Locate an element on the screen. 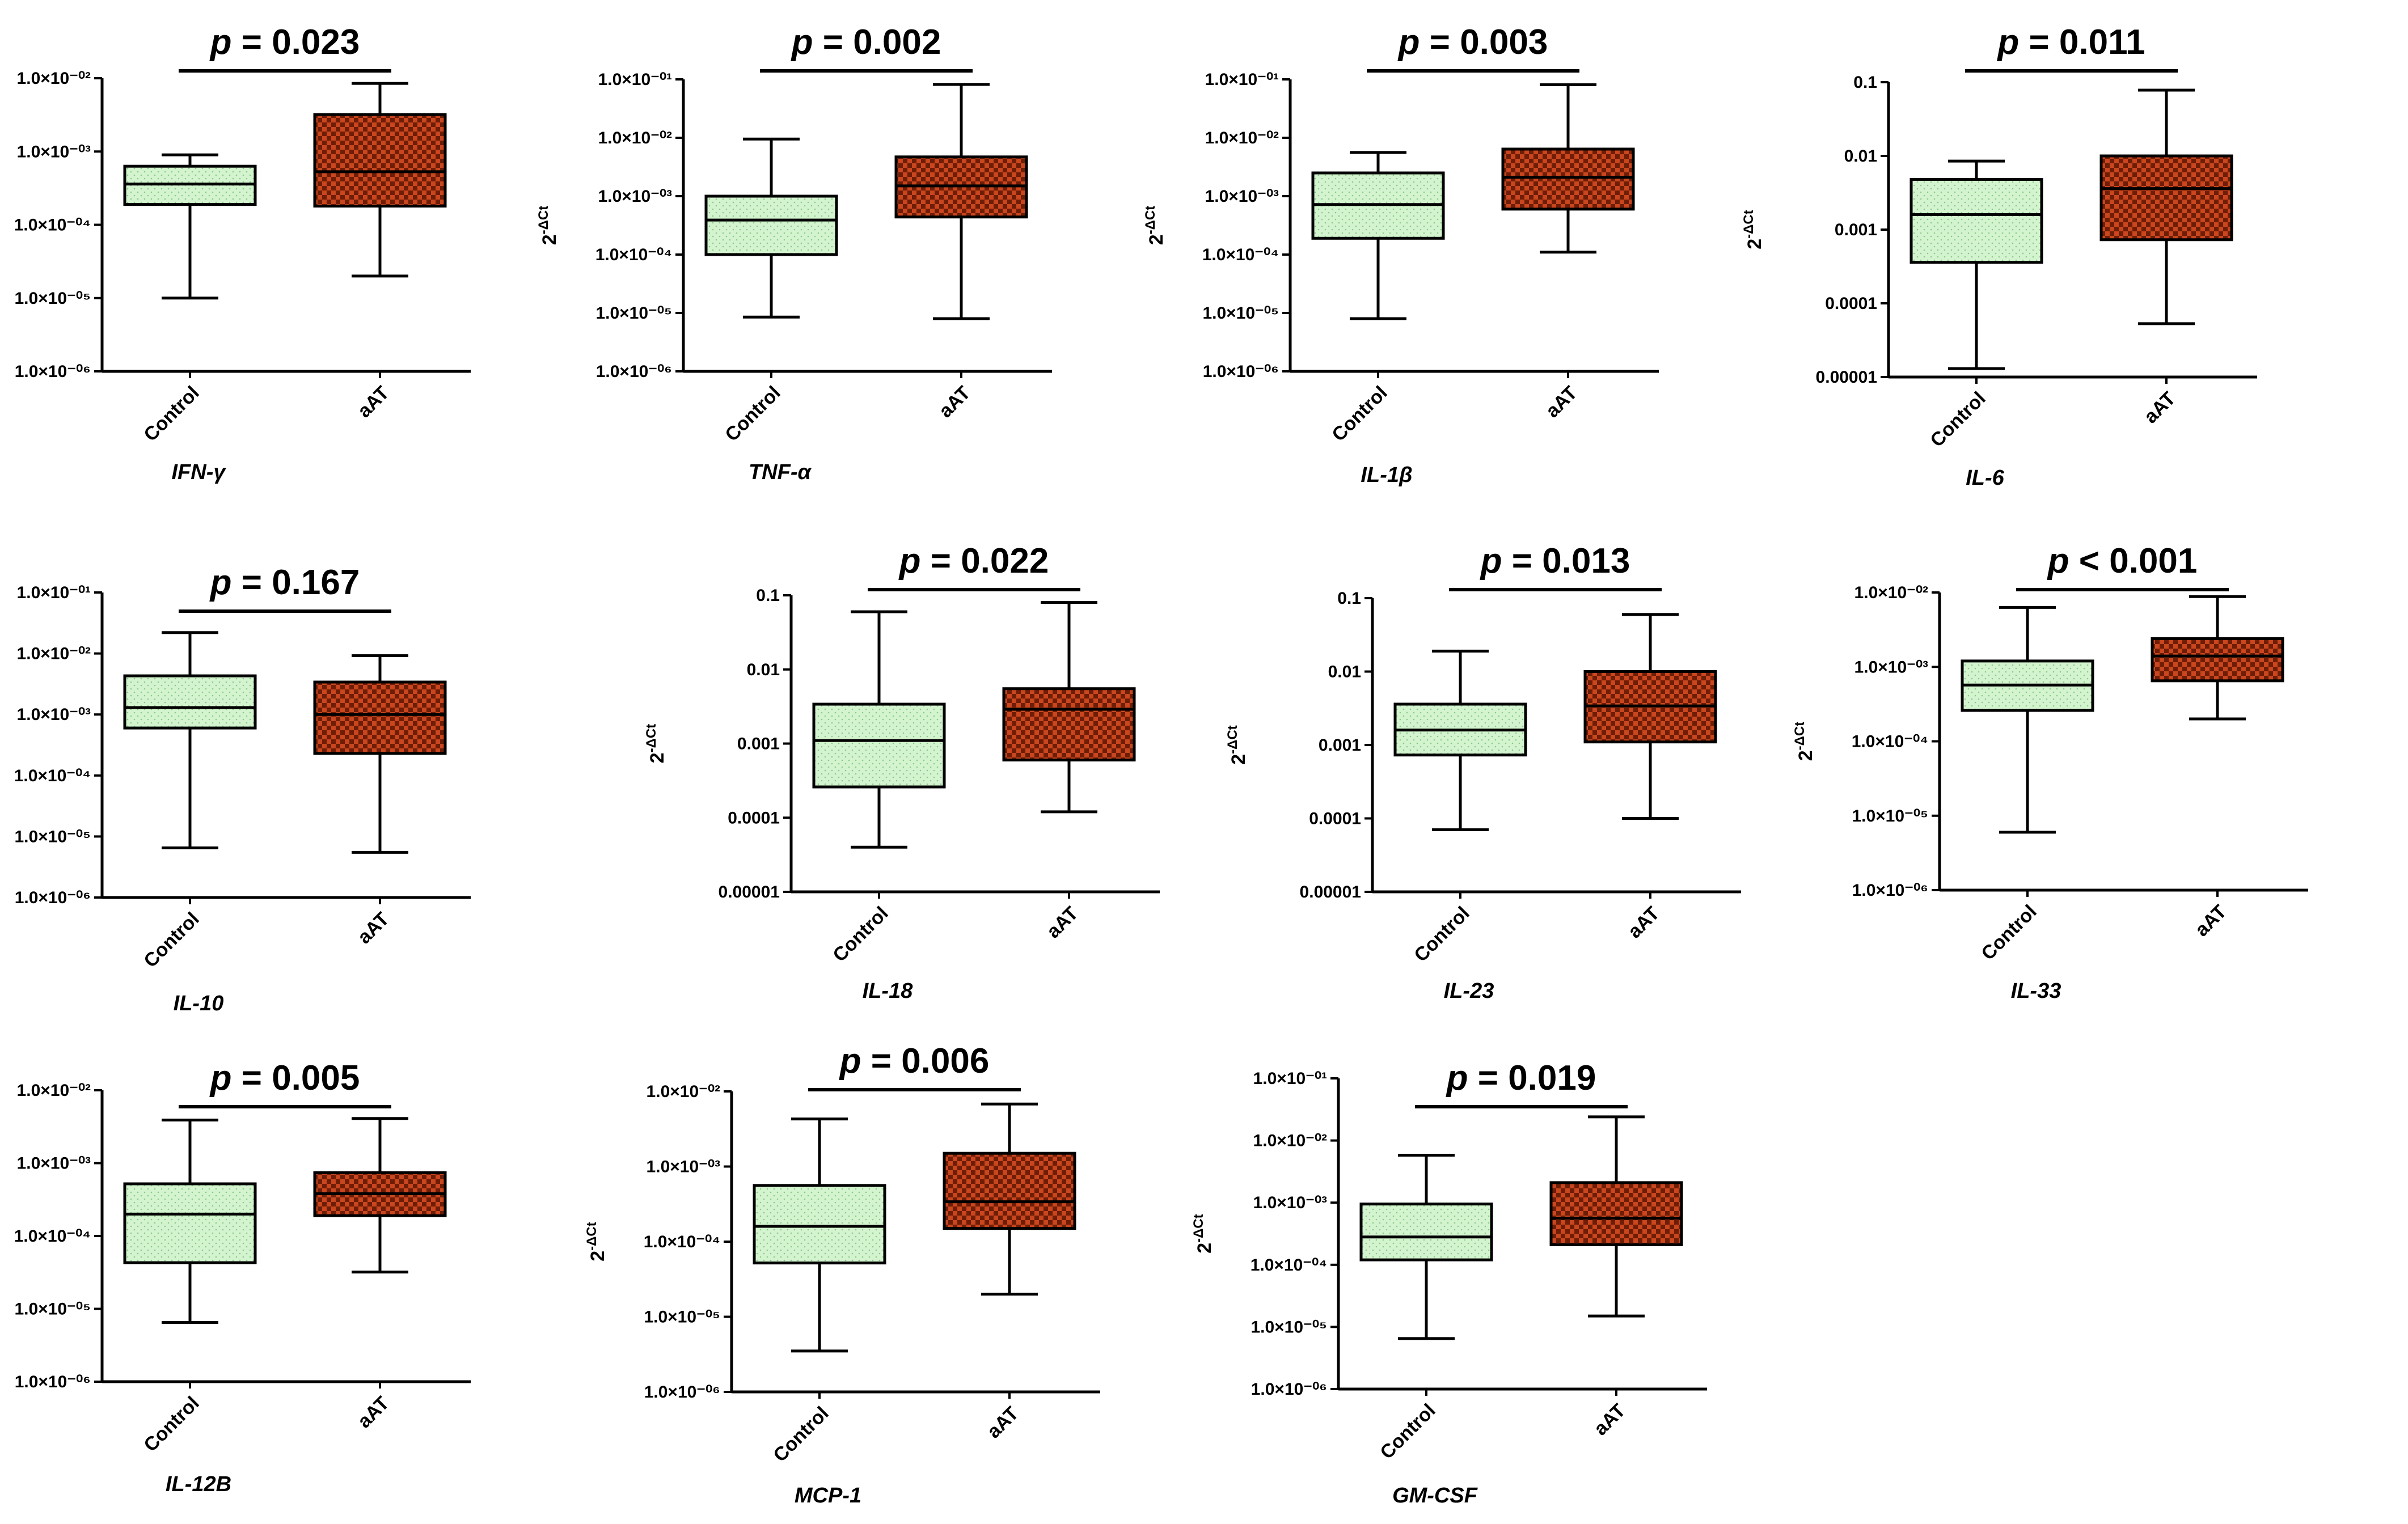  p-value-label: p = 0.022 is located at coordinates (973, 561).